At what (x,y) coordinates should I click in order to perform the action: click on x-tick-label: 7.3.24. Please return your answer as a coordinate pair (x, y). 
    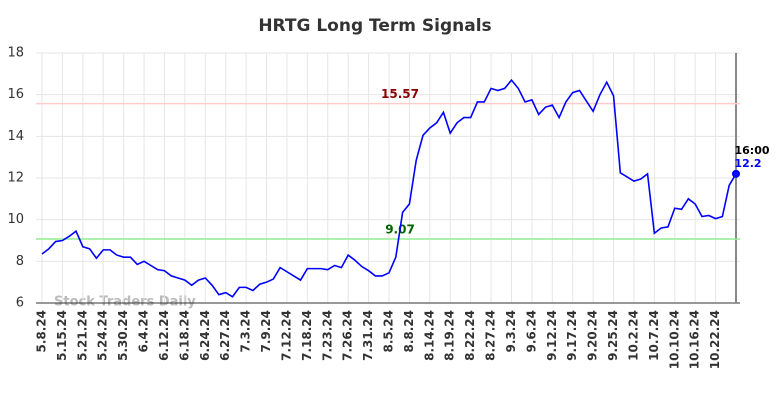
    Looking at the image, I should click on (246, 331).